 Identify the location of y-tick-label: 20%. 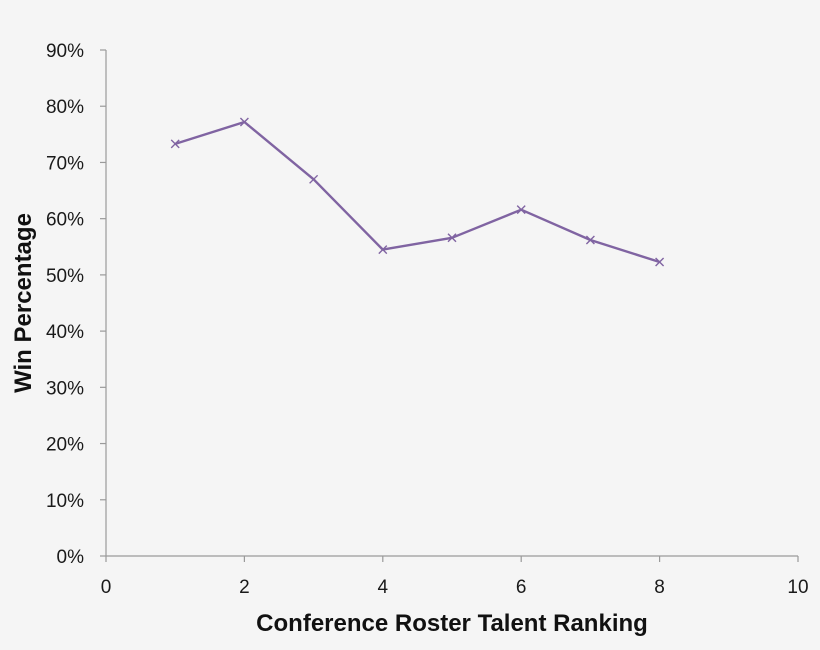
(65, 445).